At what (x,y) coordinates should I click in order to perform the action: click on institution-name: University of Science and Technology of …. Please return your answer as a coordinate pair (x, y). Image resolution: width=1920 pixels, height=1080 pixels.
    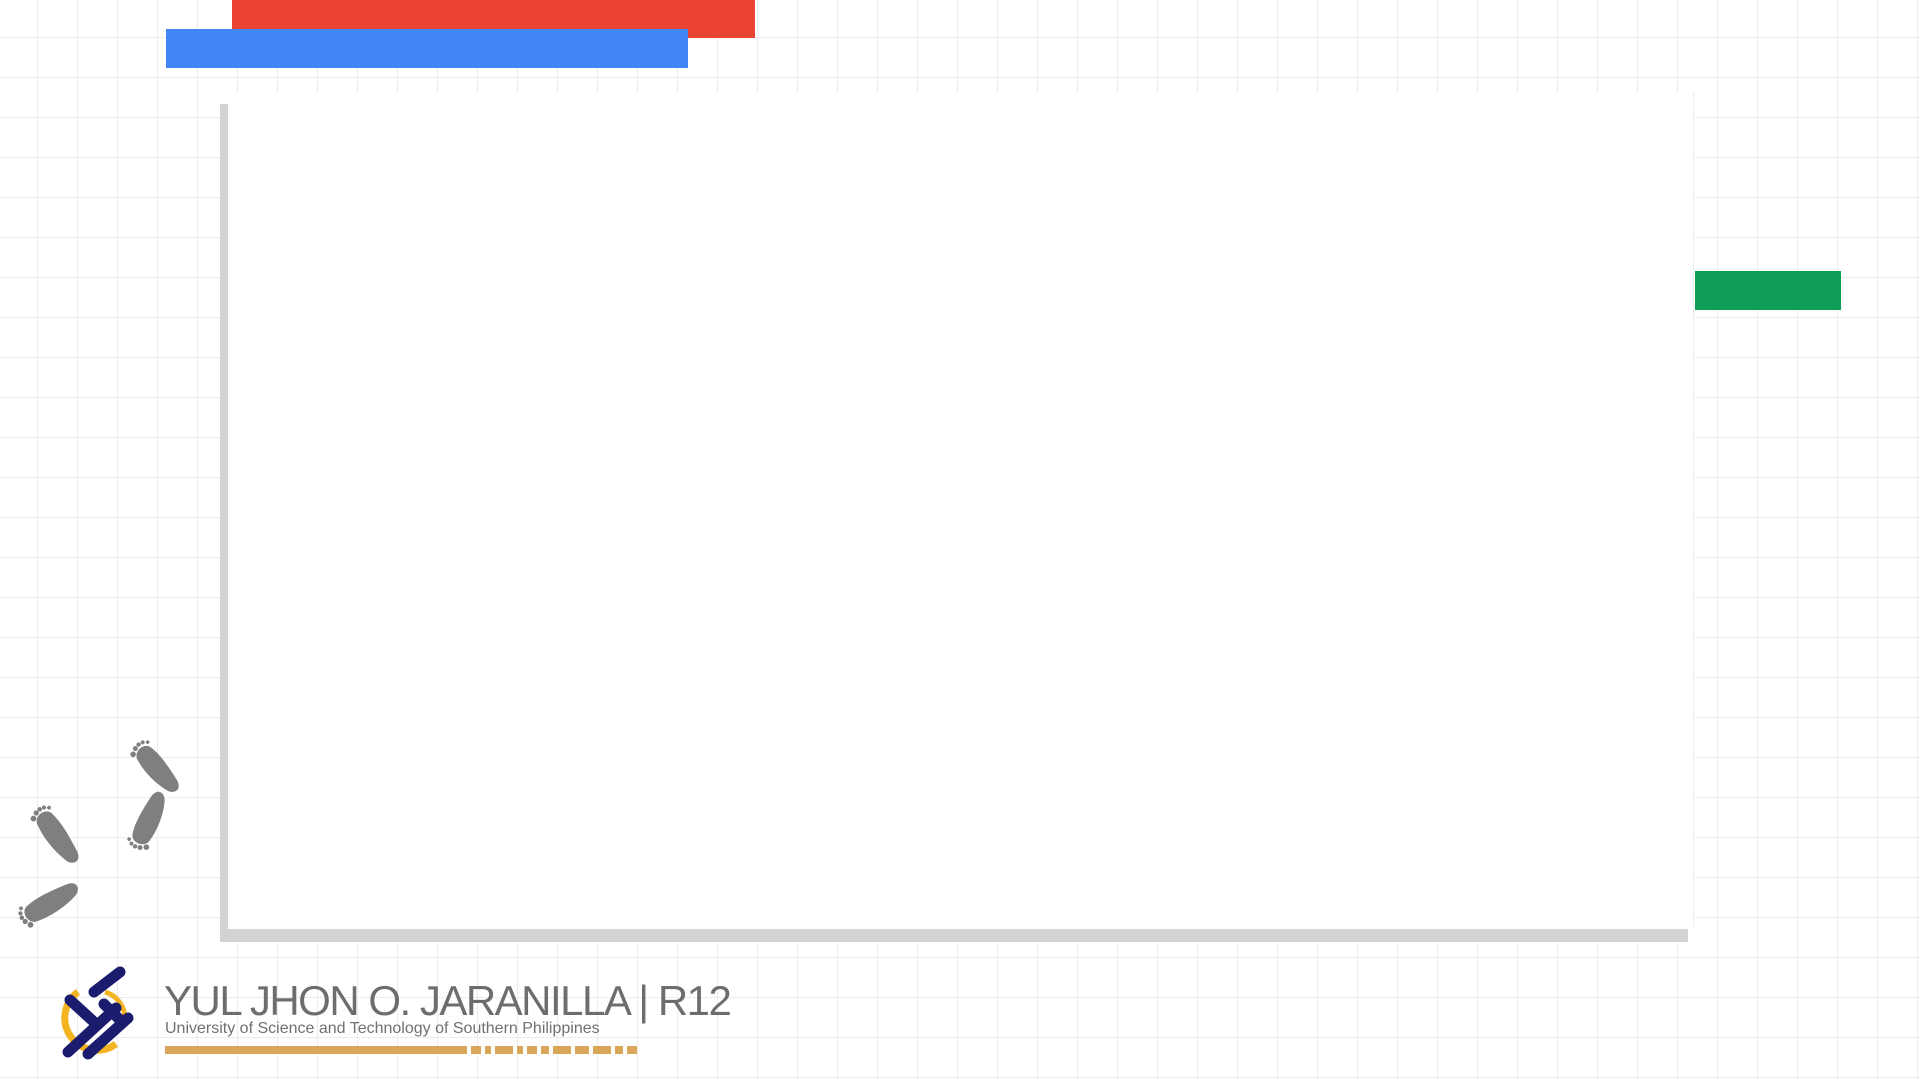
    Looking at the image, I should click on (382, 1028).